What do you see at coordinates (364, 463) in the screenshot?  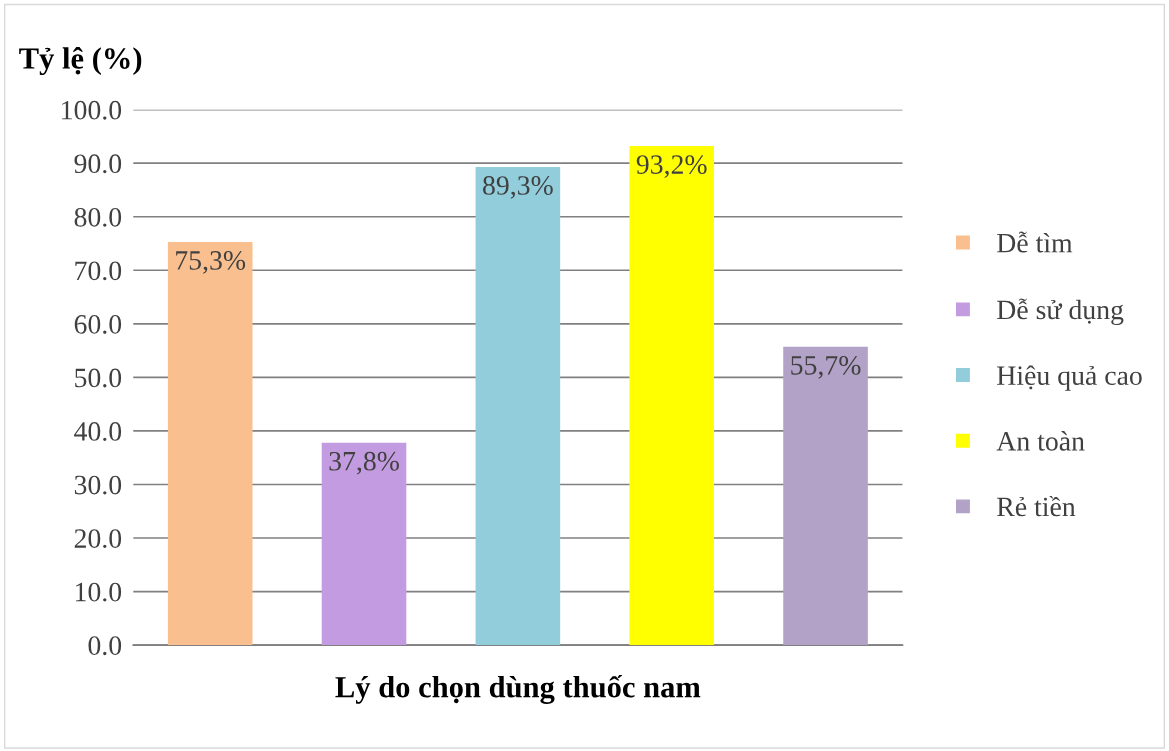 I see `data-label: 37,8%` at bounding box center [364, 463].